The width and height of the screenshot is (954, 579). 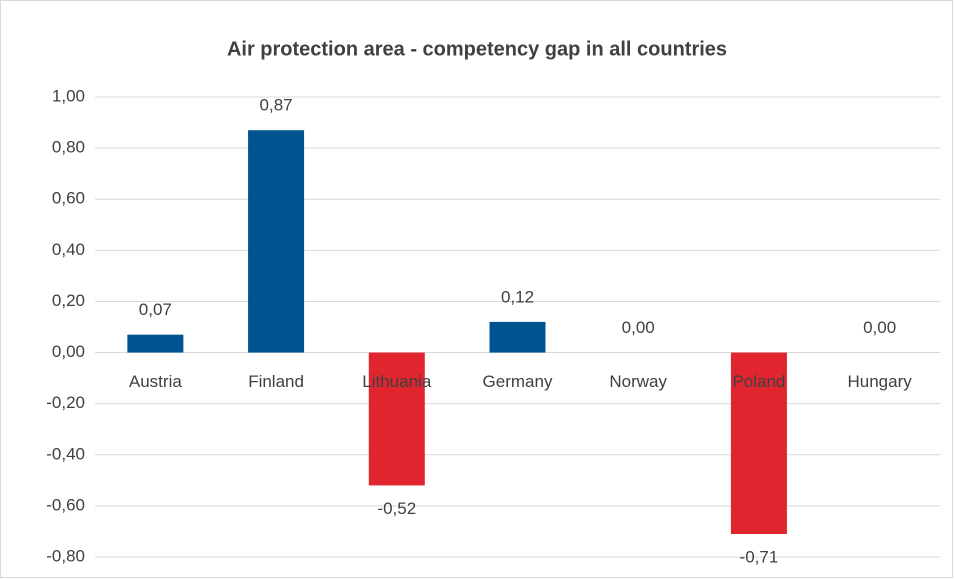 What do you see at coordinates (155, 381) in the screenshot?
I see `x-tick-label: Austria` at bounding box center [155, 381].